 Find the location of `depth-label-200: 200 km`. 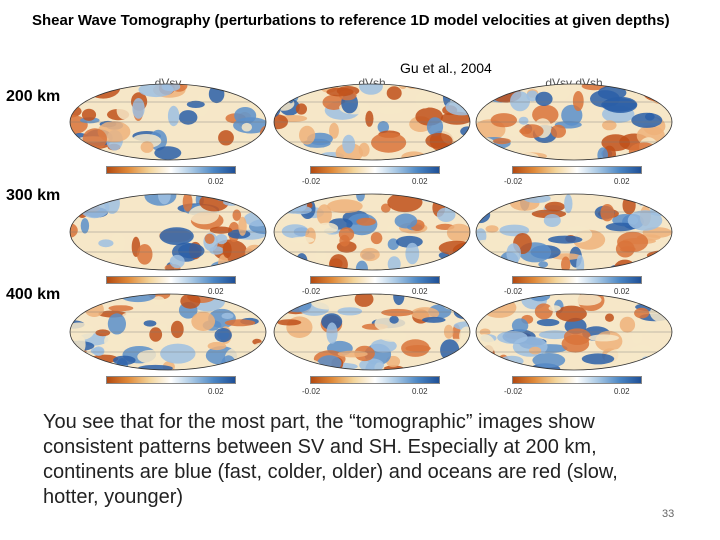

depth-label-200: 200 km is located at coordinates (33, 96).